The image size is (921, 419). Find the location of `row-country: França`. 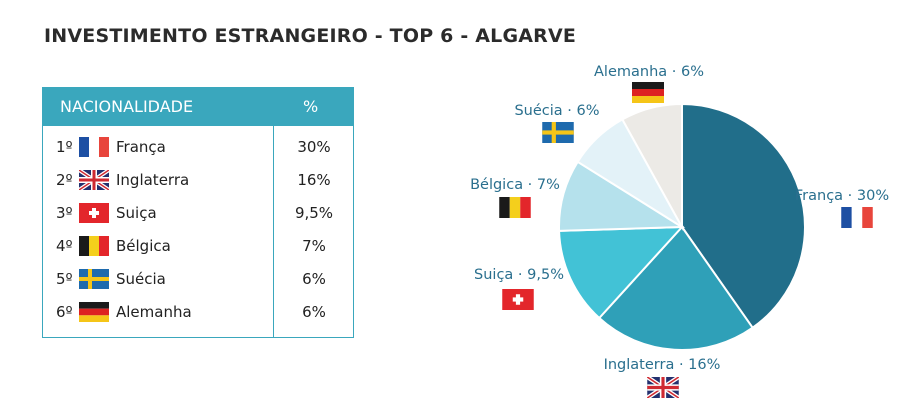

row-country: França is located at coordinates (141, 147).